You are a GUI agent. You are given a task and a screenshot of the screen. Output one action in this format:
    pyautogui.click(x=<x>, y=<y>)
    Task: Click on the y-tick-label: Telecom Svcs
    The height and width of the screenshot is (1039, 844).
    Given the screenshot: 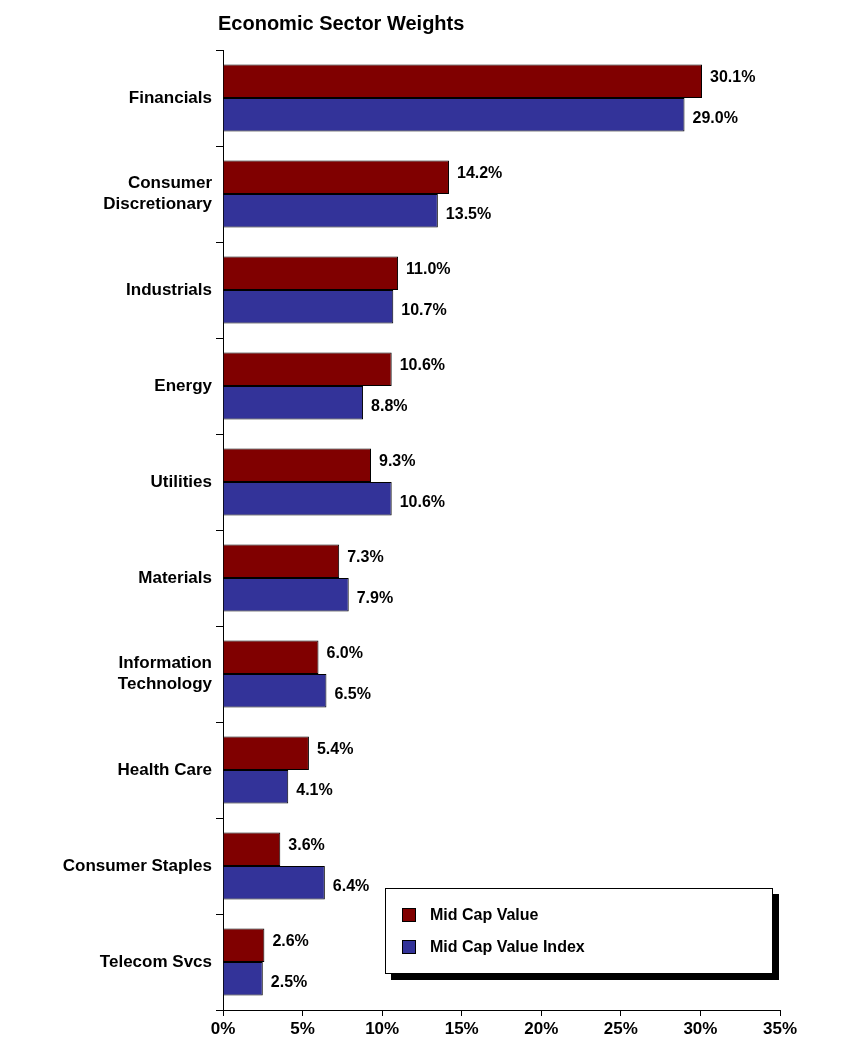 What is the action you would take?
    pyautogui.click(x=155, y=961)
    